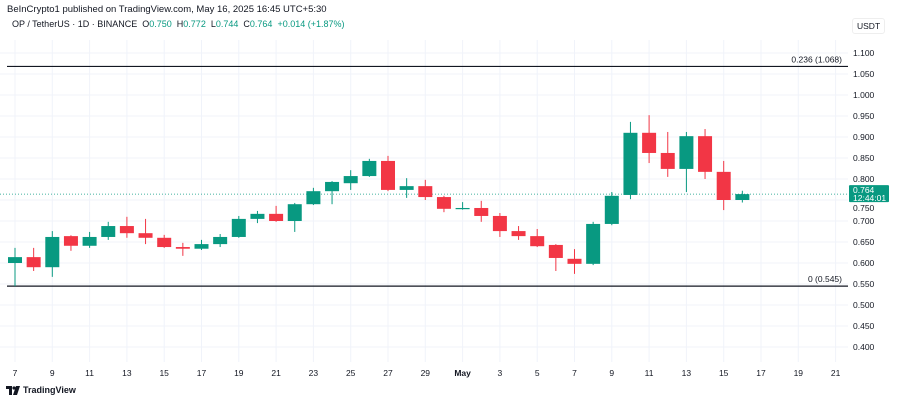 This screenshot has width=900, height=400. What do you see at coordinates (864, 53) in the screenshot?
I see `y-tick-label: 1.100` at bounding box center [864, 53].